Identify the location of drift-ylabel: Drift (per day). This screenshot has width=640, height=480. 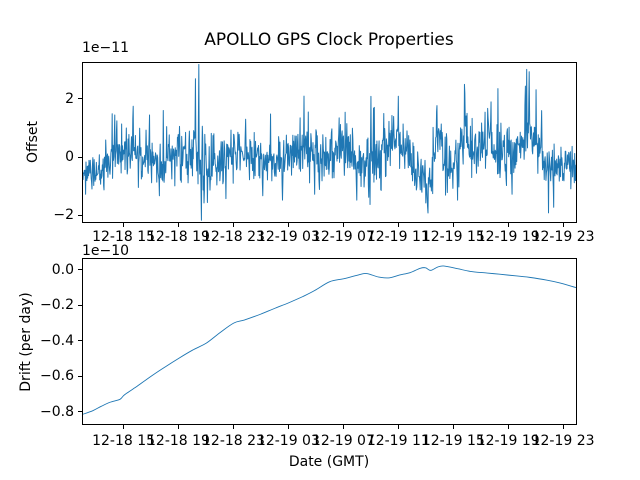
(26, 342).